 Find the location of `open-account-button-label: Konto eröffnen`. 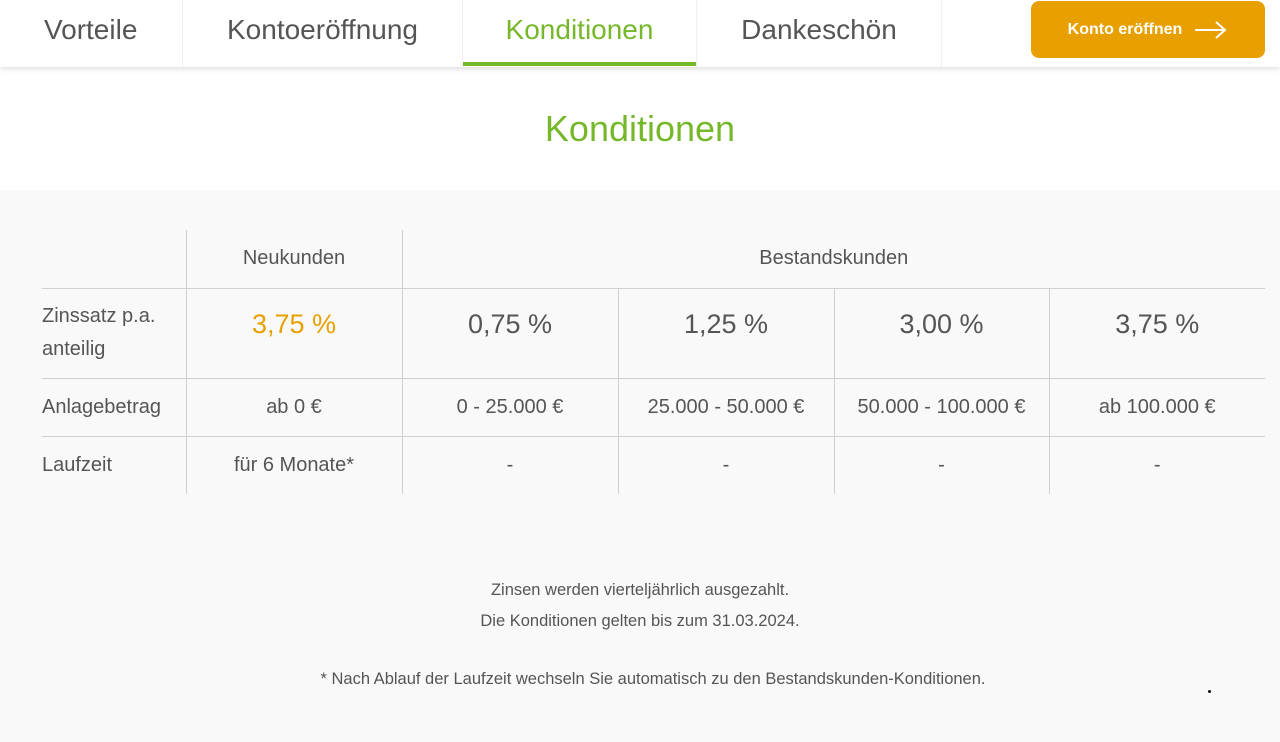

open-account-button-label: Konto eröffnen is located at coordinates (1125, 29).